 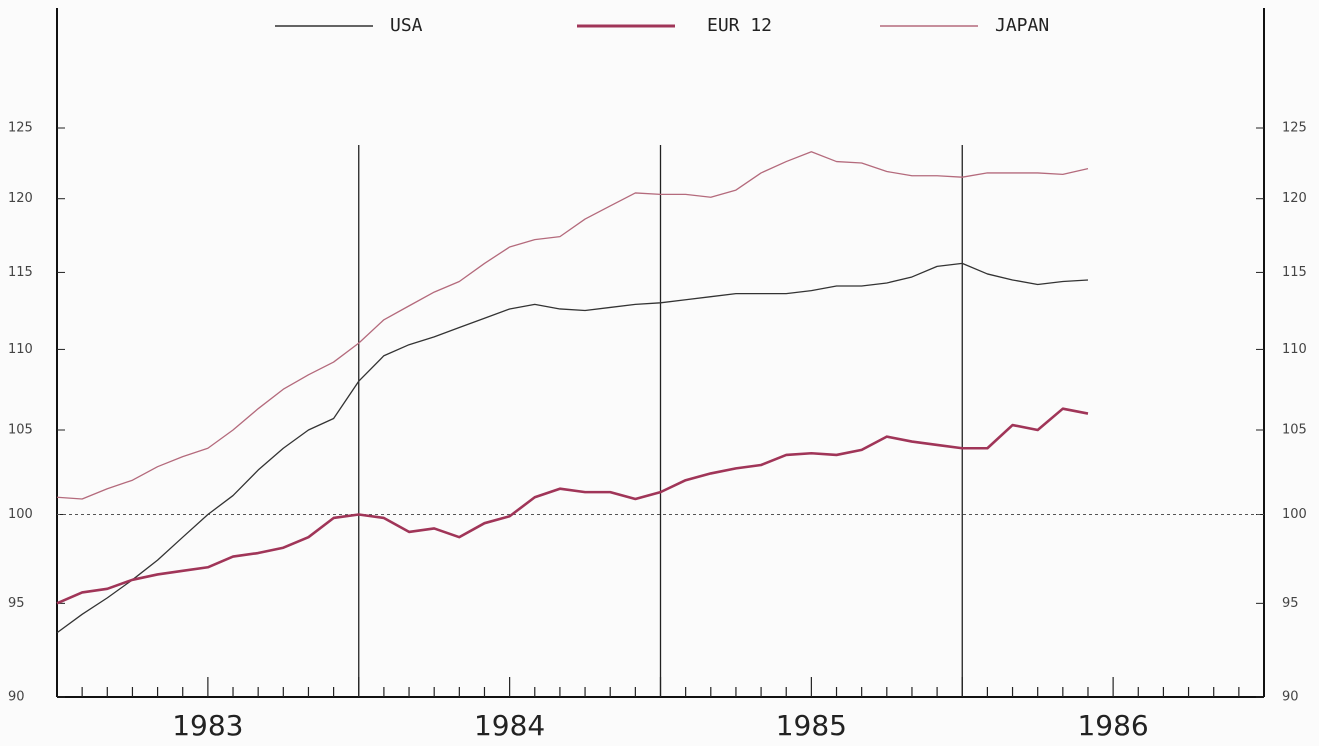 What do you see at coordinates (1294, 429) in the screenshot?
I see `y-tick-label-right: 105` at bounding box center [1294, 429].